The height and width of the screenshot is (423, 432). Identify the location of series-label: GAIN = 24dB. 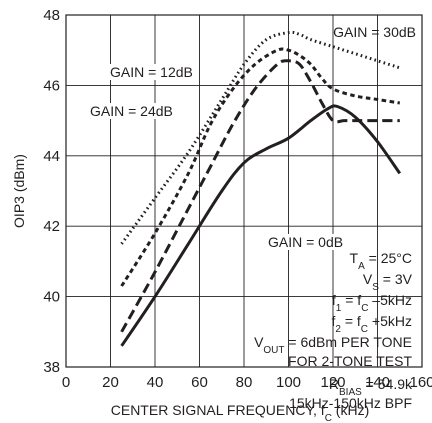
(131, 111).